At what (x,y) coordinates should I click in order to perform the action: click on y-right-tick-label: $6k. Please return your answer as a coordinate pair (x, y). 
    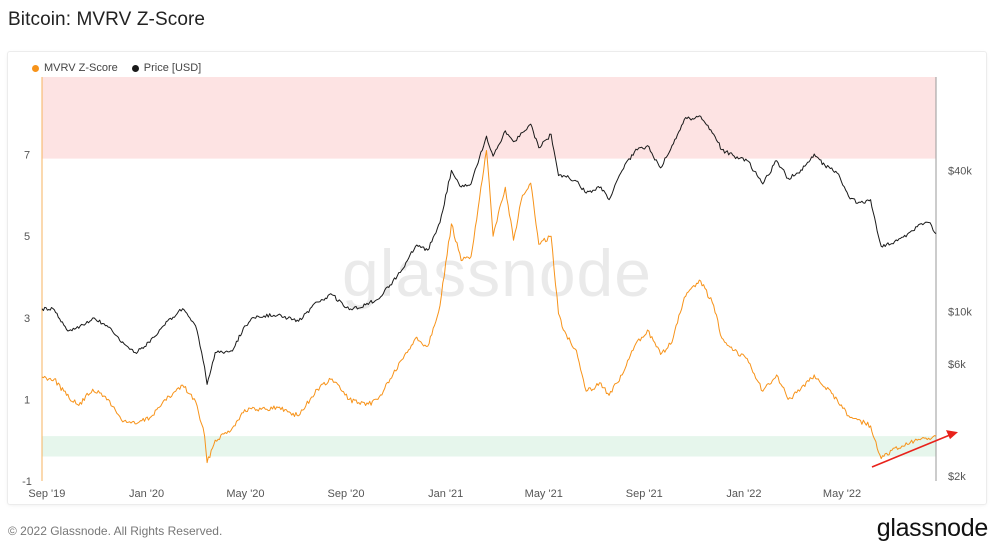
    Looking at the image, I should click on (957, 365).